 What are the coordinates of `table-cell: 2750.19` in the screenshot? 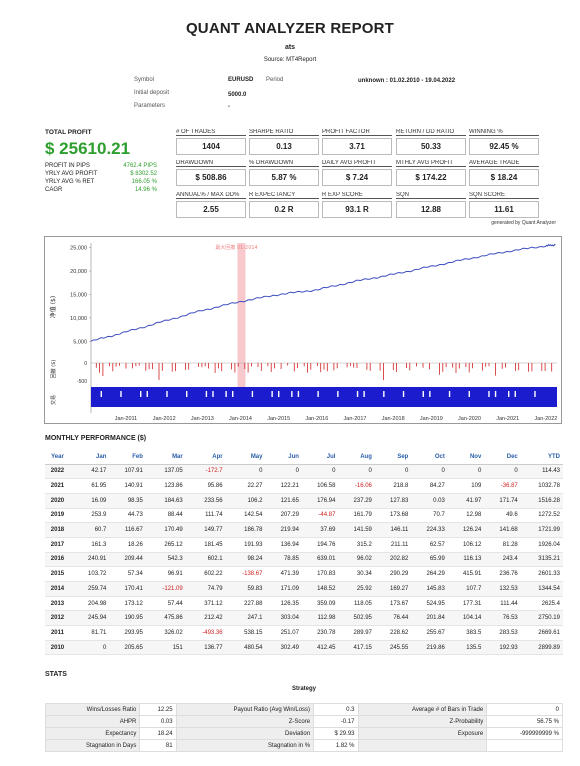 It's located at (541, 618).